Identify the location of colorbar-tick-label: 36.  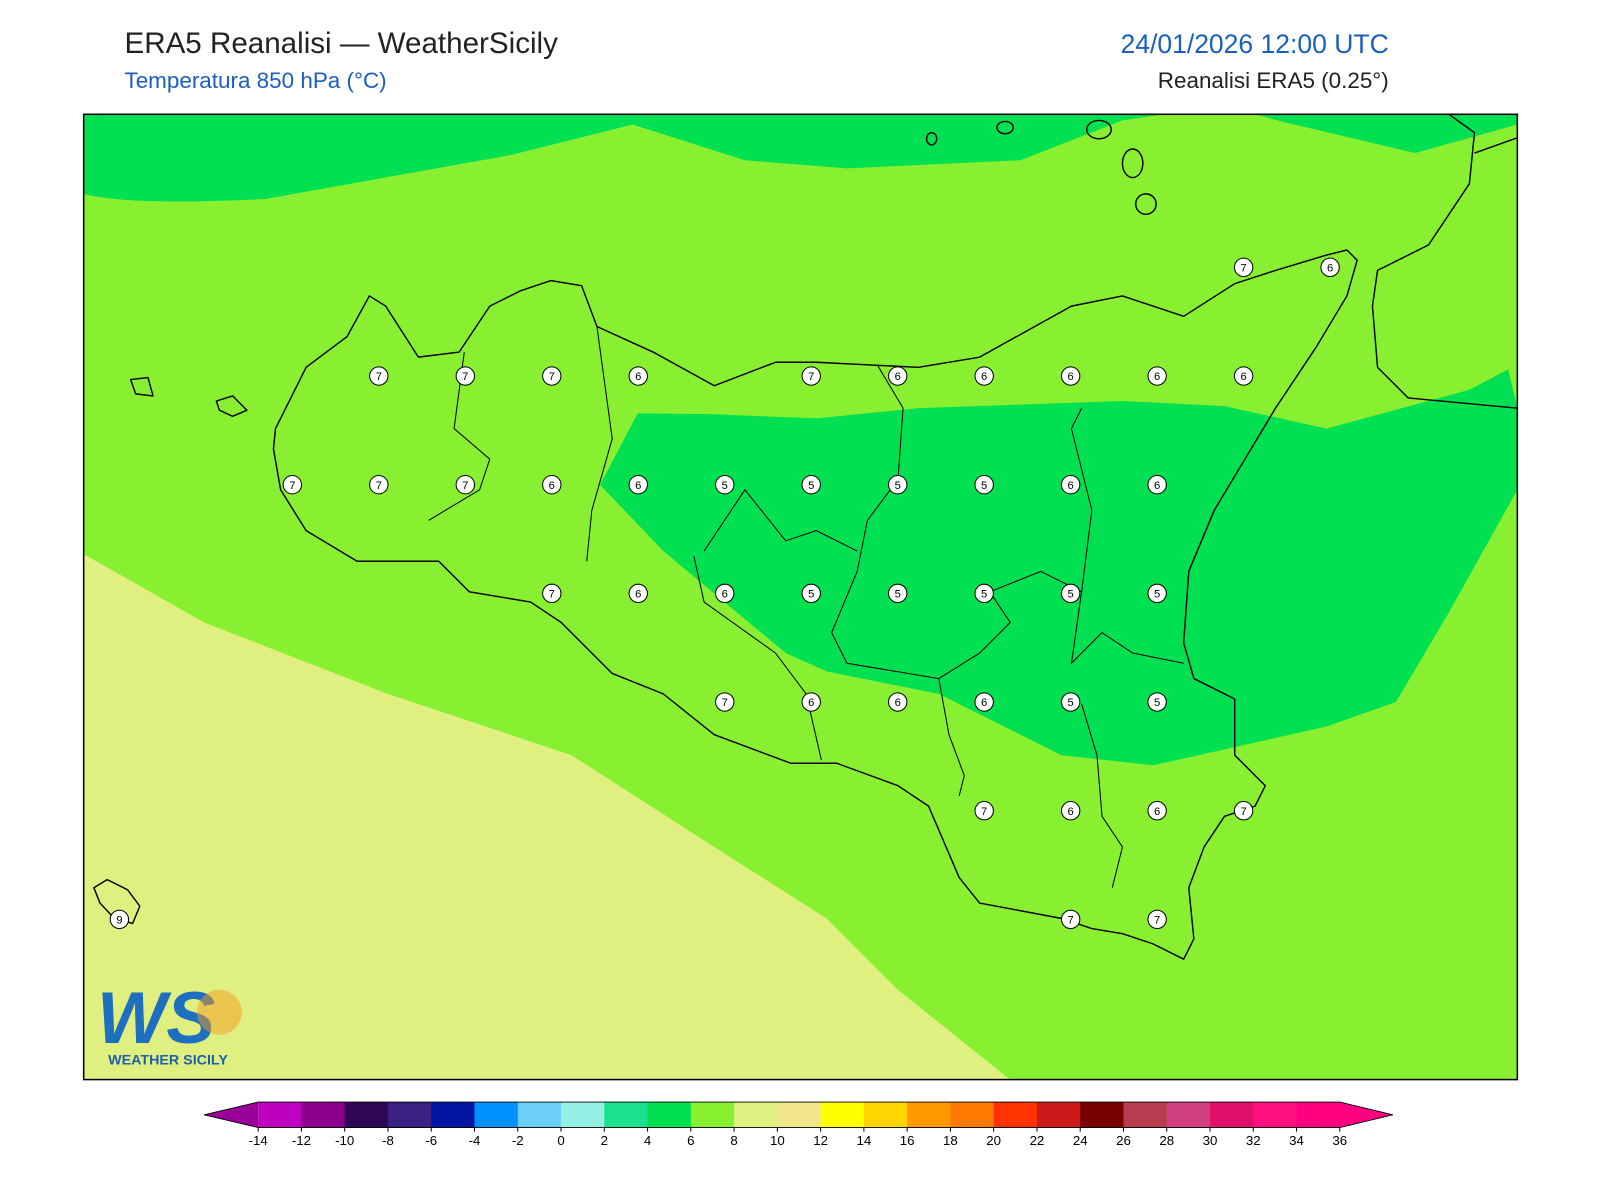
(1339, 1140).